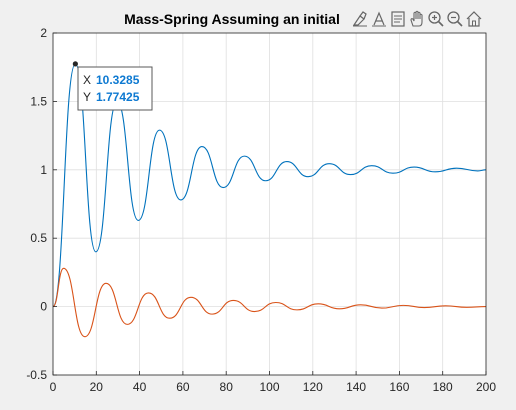  I want to click on x-tick-label: 140, so click(356, 387).